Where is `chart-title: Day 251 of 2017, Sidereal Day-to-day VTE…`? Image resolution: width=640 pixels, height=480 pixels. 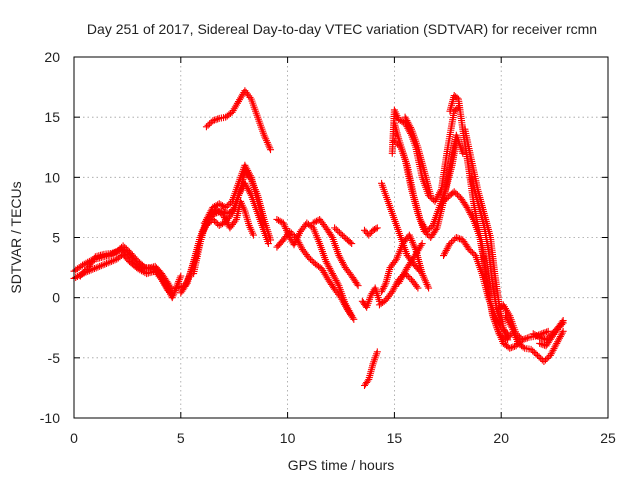 chart-title: Day 251 of 2017, Sidereal Day-to-day VTE… is located at coordinates (342, 29).